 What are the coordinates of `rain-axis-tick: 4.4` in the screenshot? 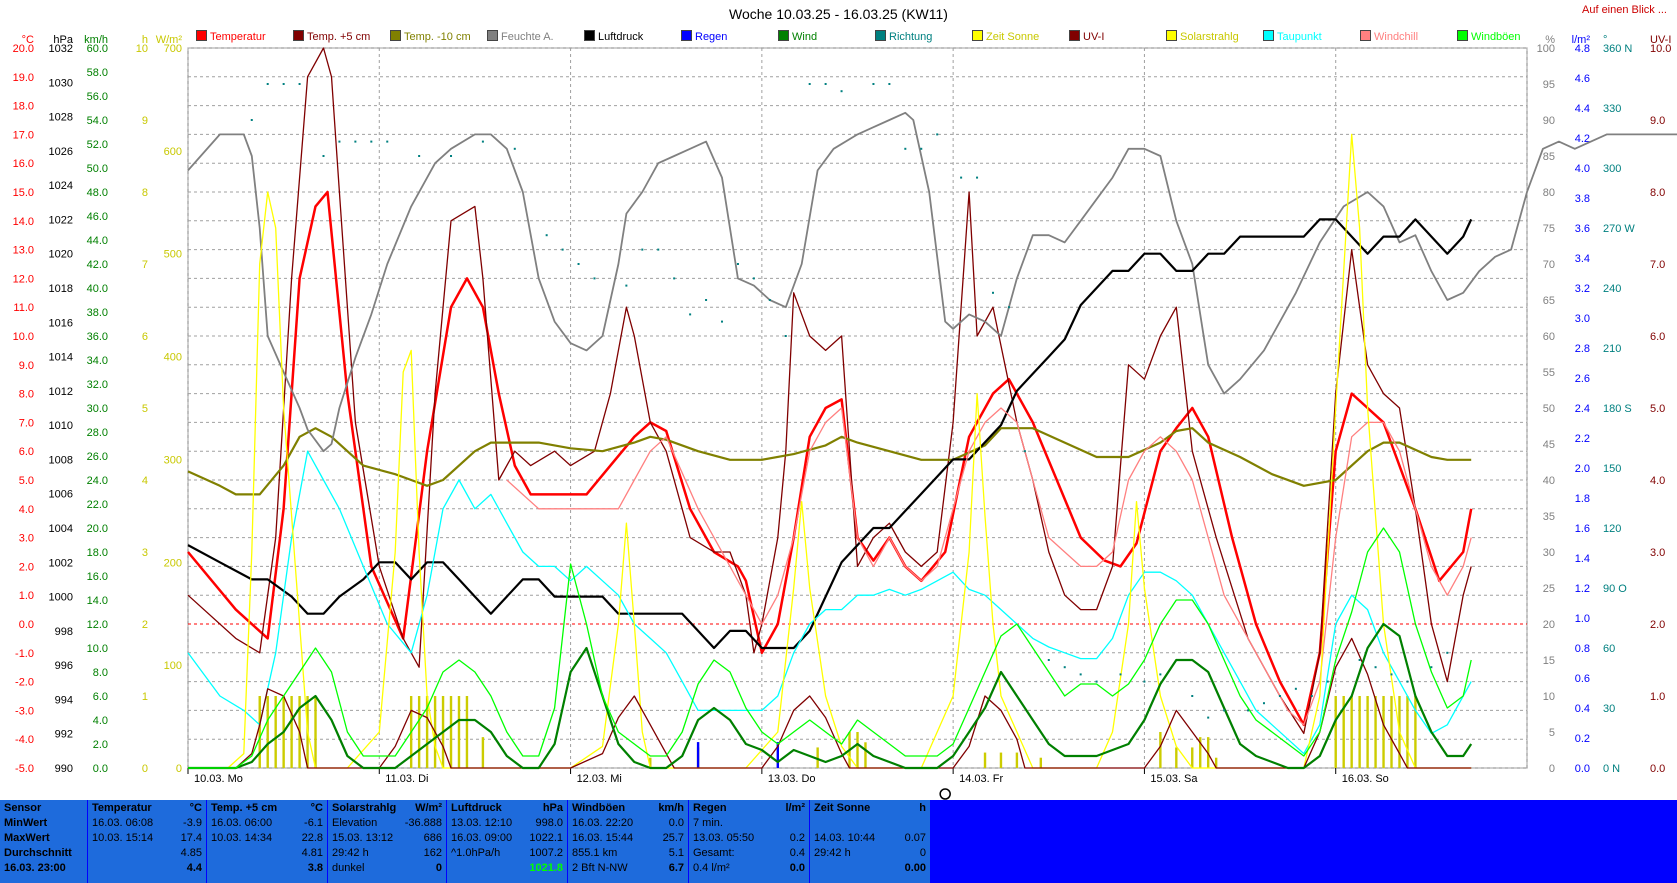 It's located at (1582, 109).